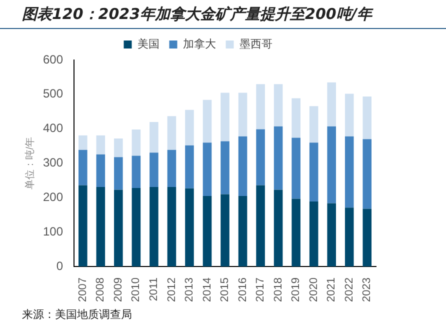  I want to click on x-tick-label: 2019, so click(296, 290).